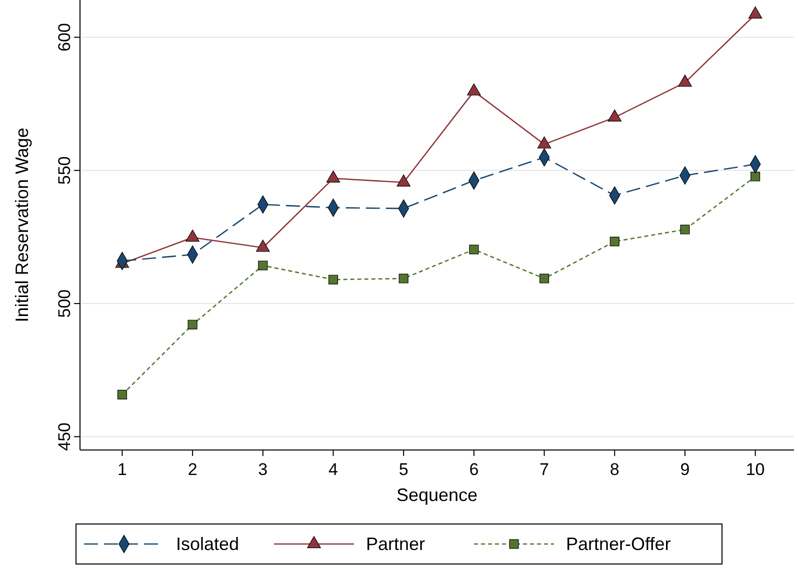 The height and width of the screenshot is (568, 798). I want to click on legend-label: Partner, so click(396, 544).